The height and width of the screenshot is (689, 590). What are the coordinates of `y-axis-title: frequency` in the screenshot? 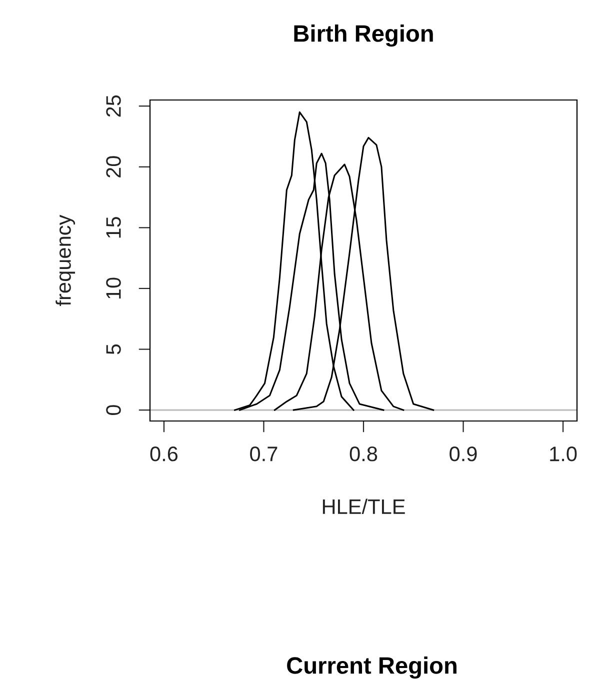 It's located at (66, 260).